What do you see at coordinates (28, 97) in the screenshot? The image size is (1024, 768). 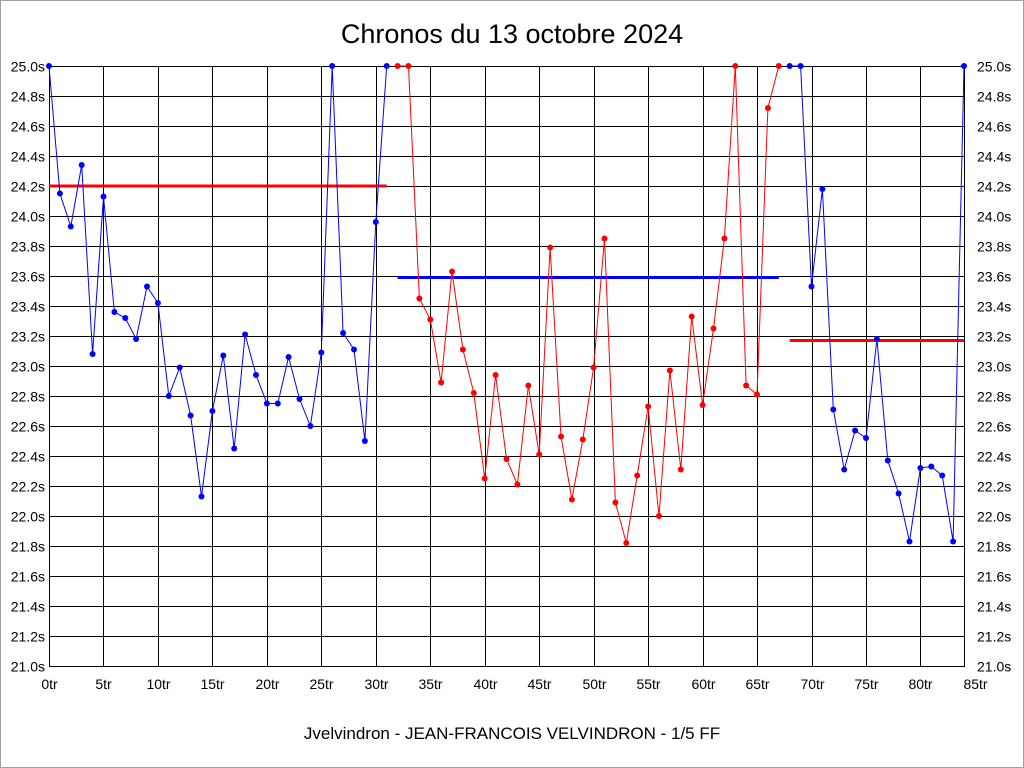 I see `y-tick-label-left: 24.8s` at bounding box center [28, 97].